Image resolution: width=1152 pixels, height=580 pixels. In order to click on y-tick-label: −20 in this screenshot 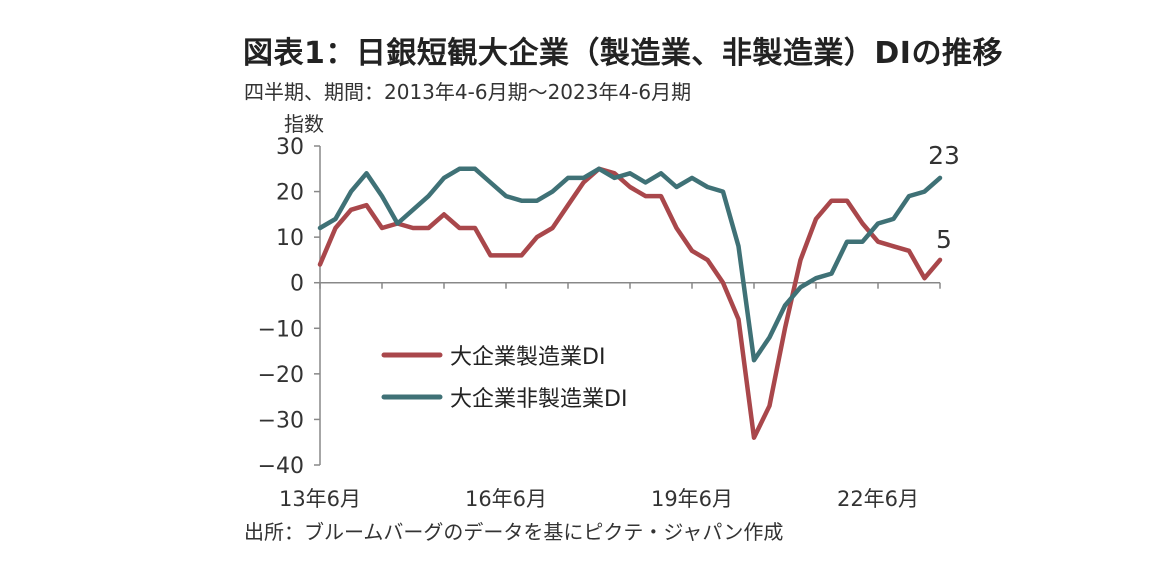, I will do `click(281, 375)`.